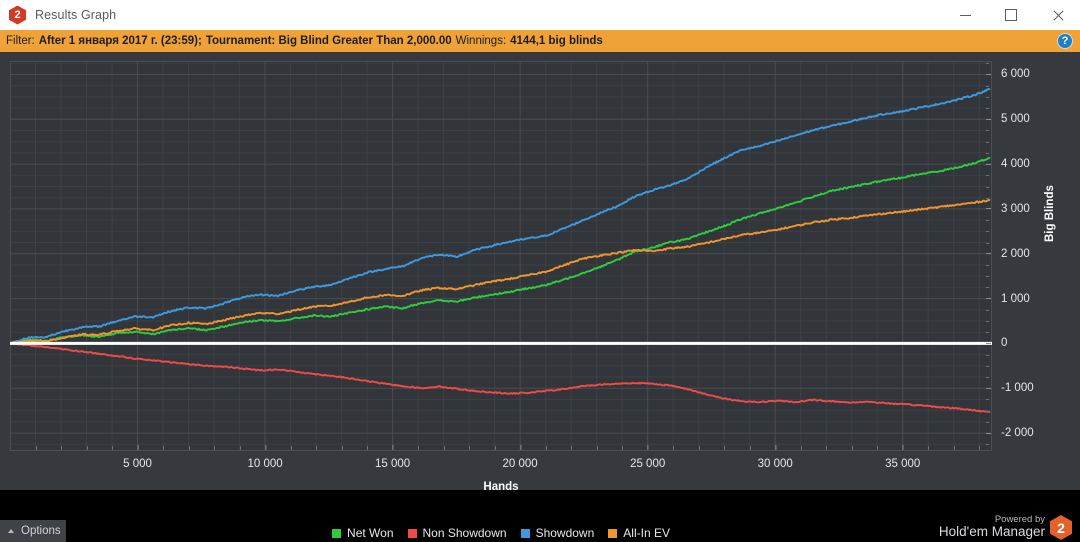  Describe the element at coordinates (639, 533) in the screenshot. I see `legend-item: All-In EV` at that location.